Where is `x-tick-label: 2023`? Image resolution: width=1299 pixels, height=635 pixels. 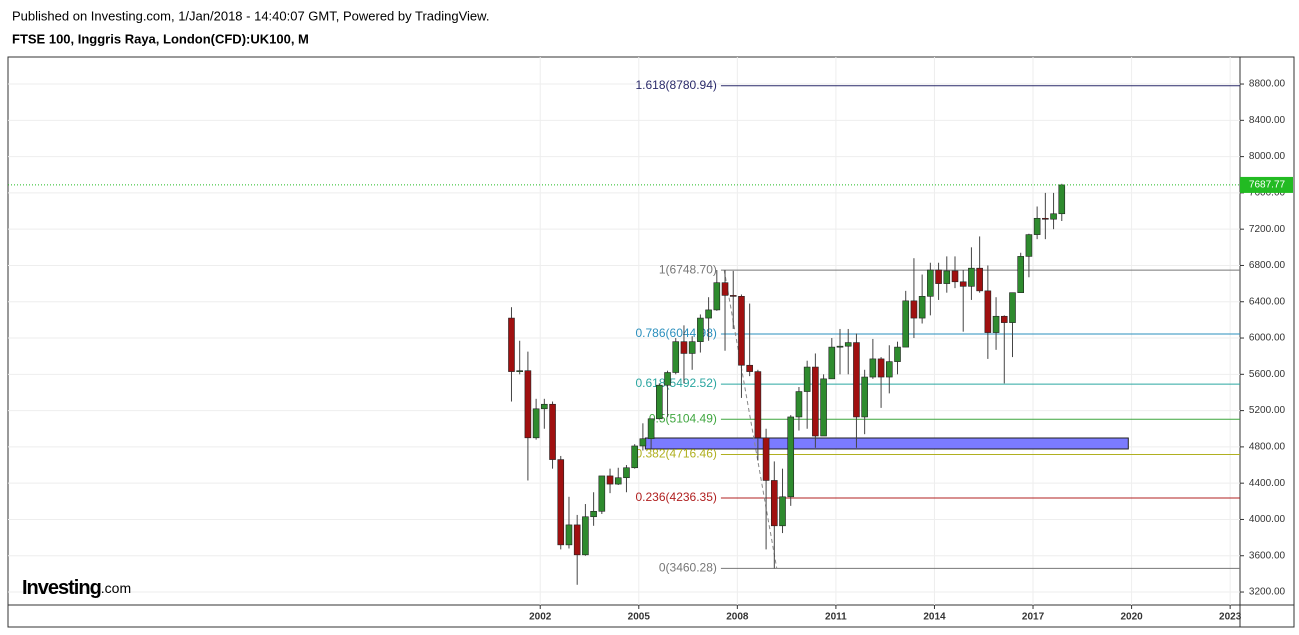
x-tick-label: 2023 is located at coordinates (1230, 617).